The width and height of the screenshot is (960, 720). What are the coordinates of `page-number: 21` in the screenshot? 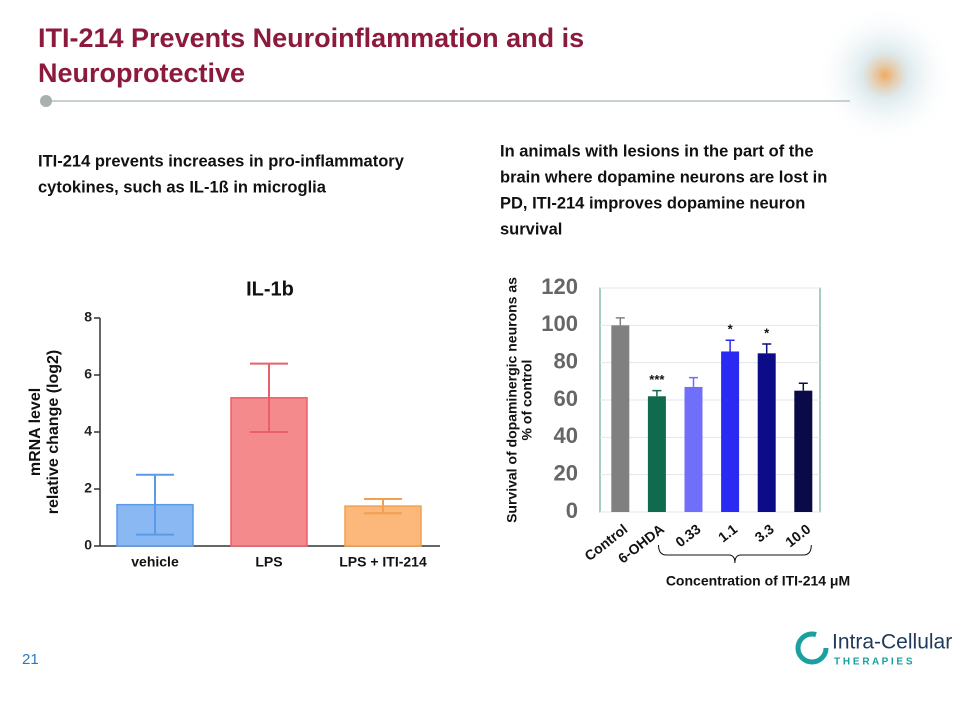 It's located at (30, 659).